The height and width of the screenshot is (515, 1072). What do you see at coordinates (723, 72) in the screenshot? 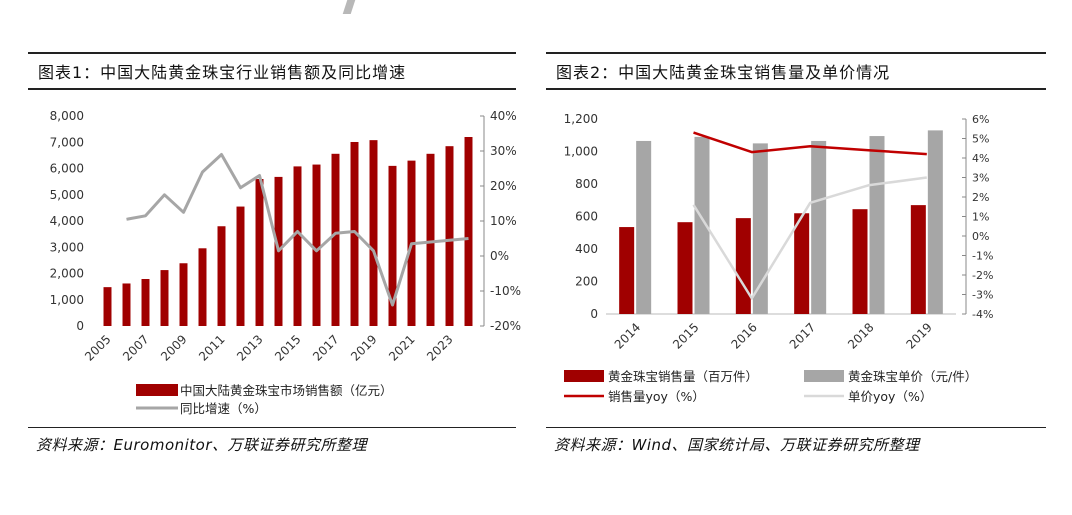
I see `chart2-title: 图表2：中国大陆黄金珠宝销售量及单价情况` at bounding box center [723, 72].